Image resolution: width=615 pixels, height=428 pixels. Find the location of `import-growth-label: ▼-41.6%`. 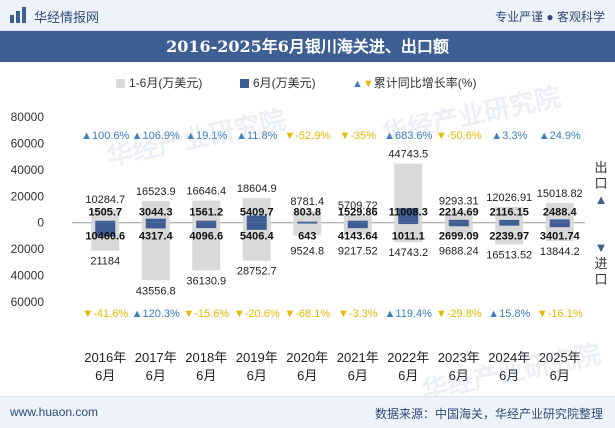

import-growth-label: ▼-41.6% is located at coordinates (105, 314).